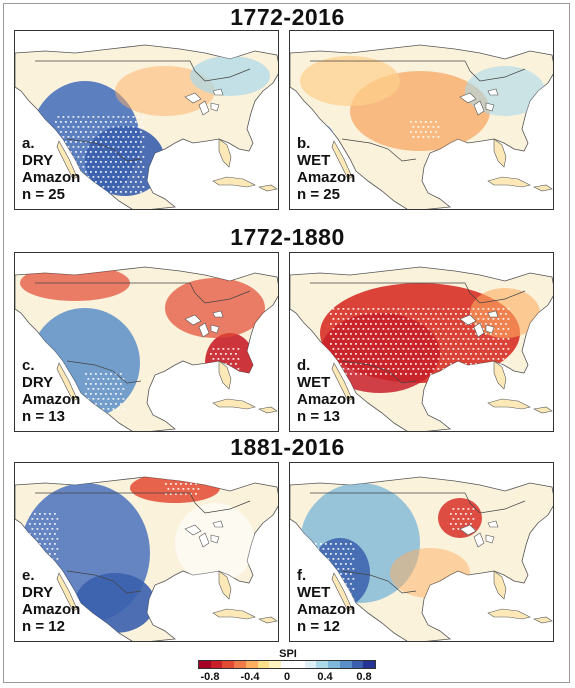 This screenshot has width=575, height=688. Describe the element at coordinates (288, 677) in the screenshot. I see `legend-ticks: -0.8 -0.4 0 0.4 0.8` at that location.